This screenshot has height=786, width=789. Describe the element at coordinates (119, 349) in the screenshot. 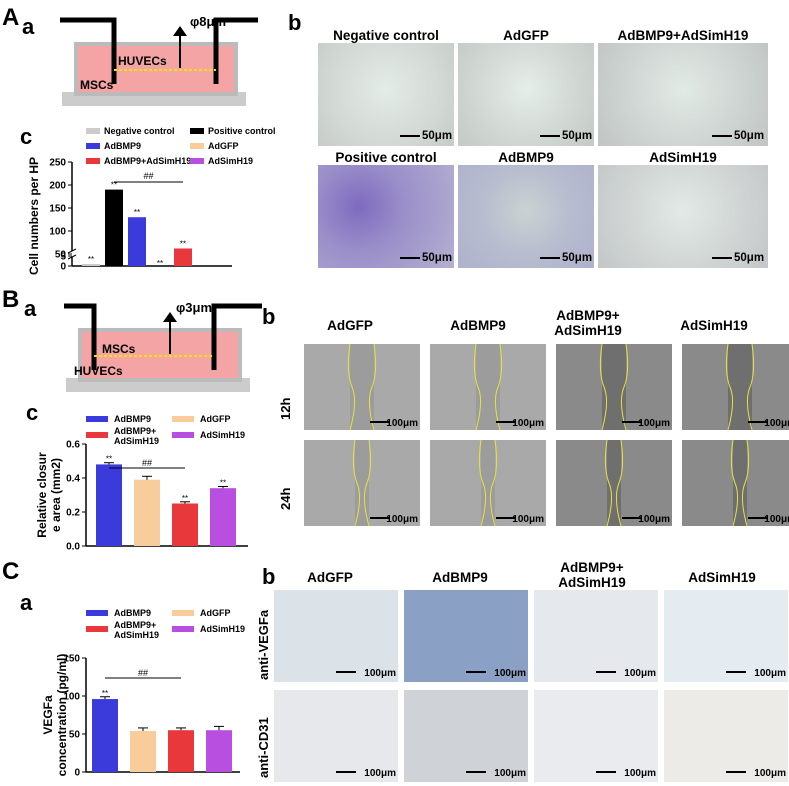

I see `b-upper-cell-label: MSCs` at that location.